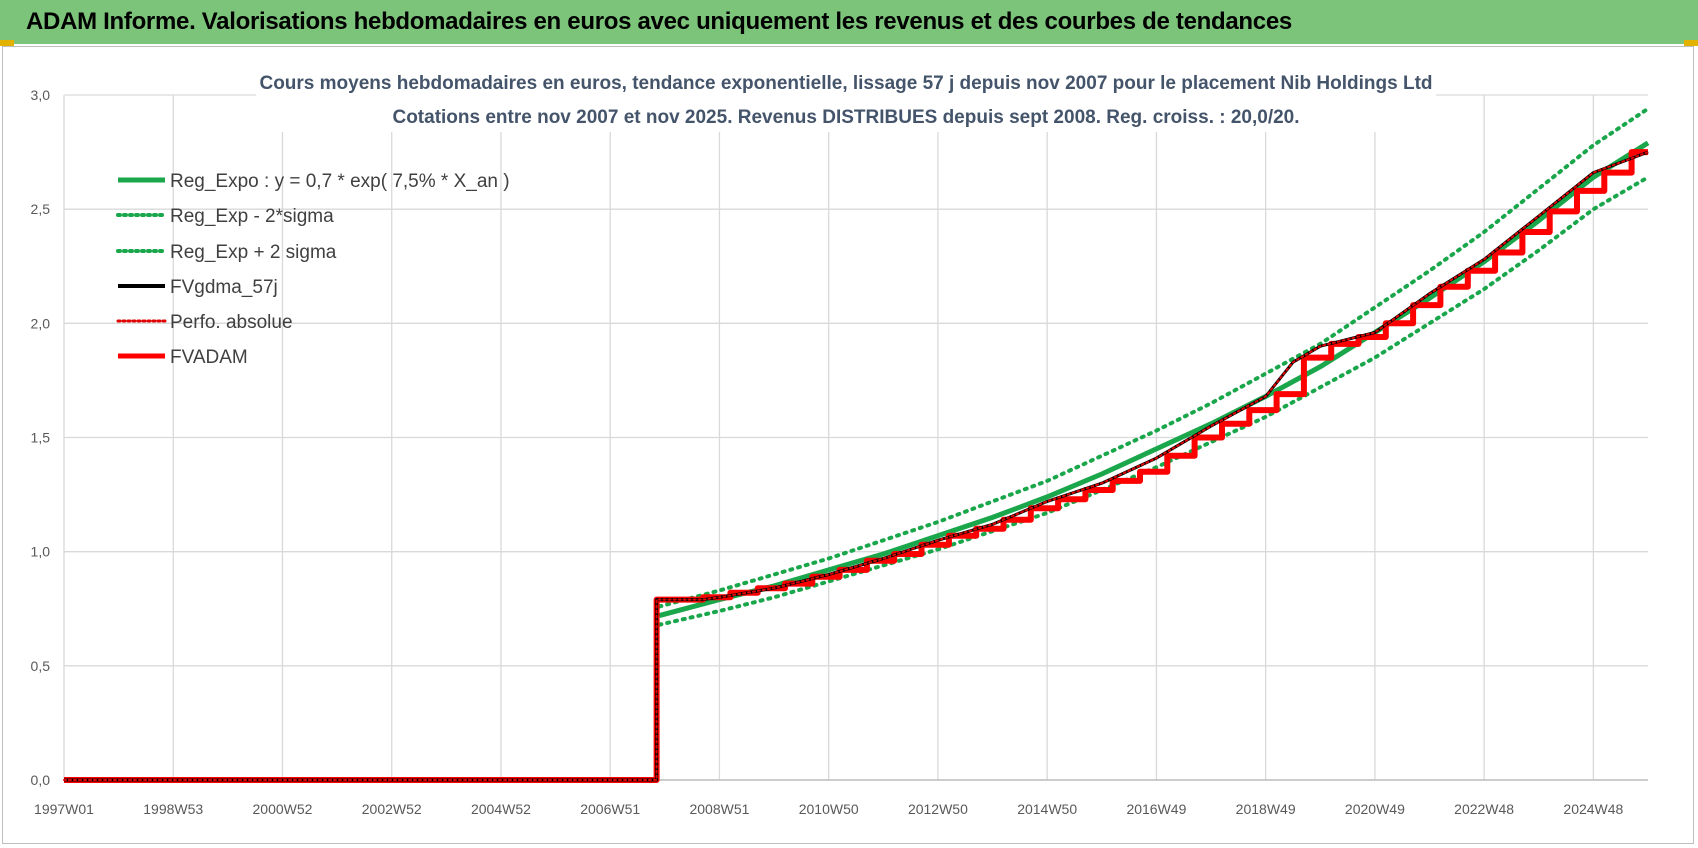  Describe the element at coordinates (253, 252) in the screenshot. I see `legend-label-reg-exp-plus: Reg_Exp + 2 sigma` at that location.